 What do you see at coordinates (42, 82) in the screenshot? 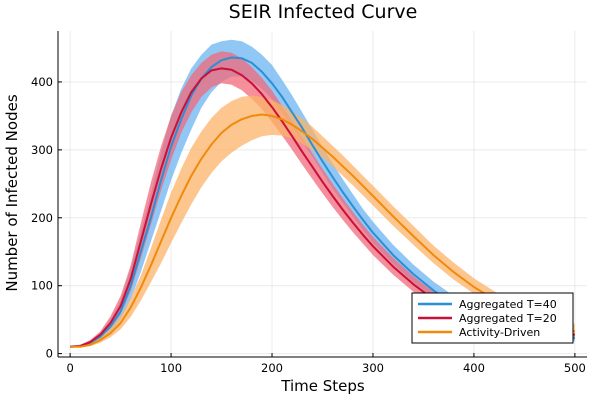
I see `y-tick-label: 400` at bounding box center [42, 82].